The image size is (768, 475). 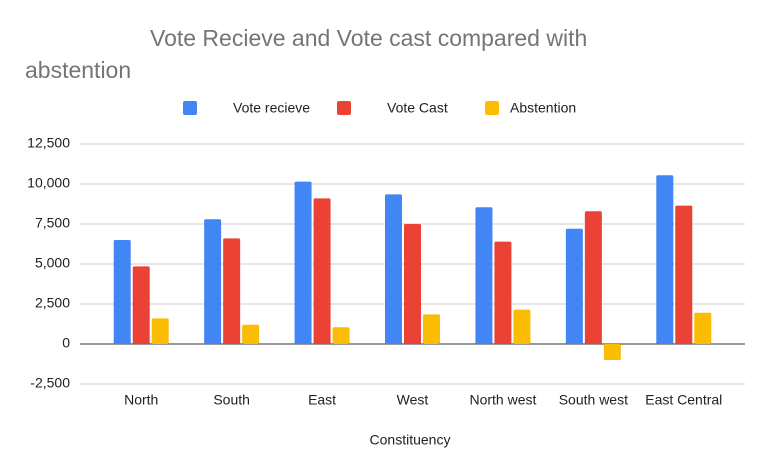 I want to click on legend-label: Vote Cast, so click(x=417, y=108).